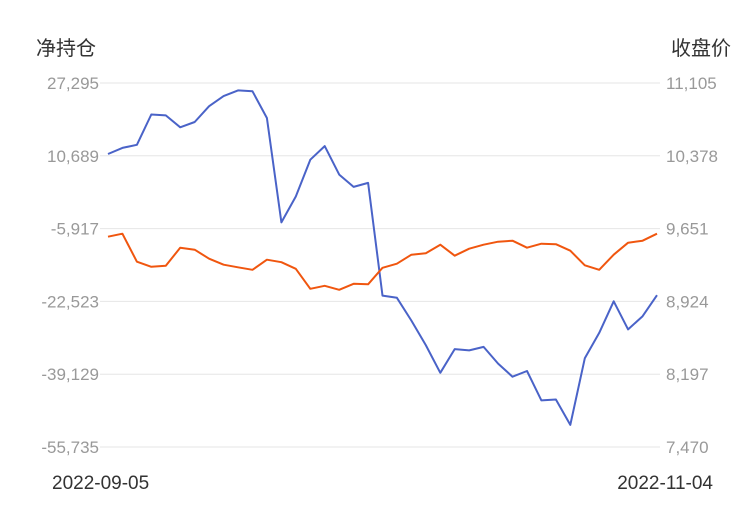  What do you see at coordinates (66, 48) in the screenshot?
I see `left-axis-title: 净持仓` at bounding box center [66, 48].